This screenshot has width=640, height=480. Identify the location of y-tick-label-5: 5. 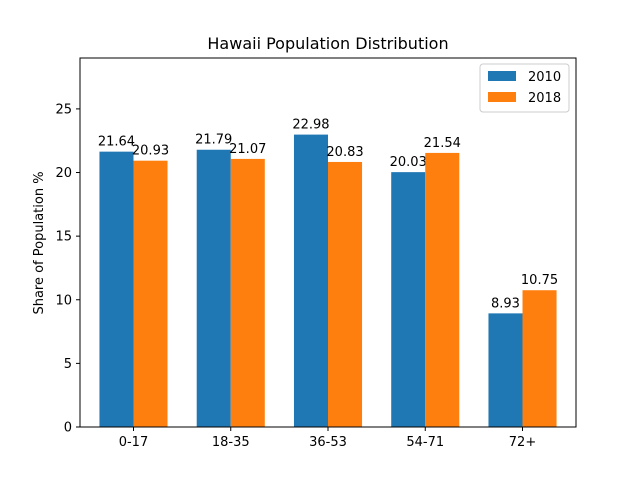
(68, 364).